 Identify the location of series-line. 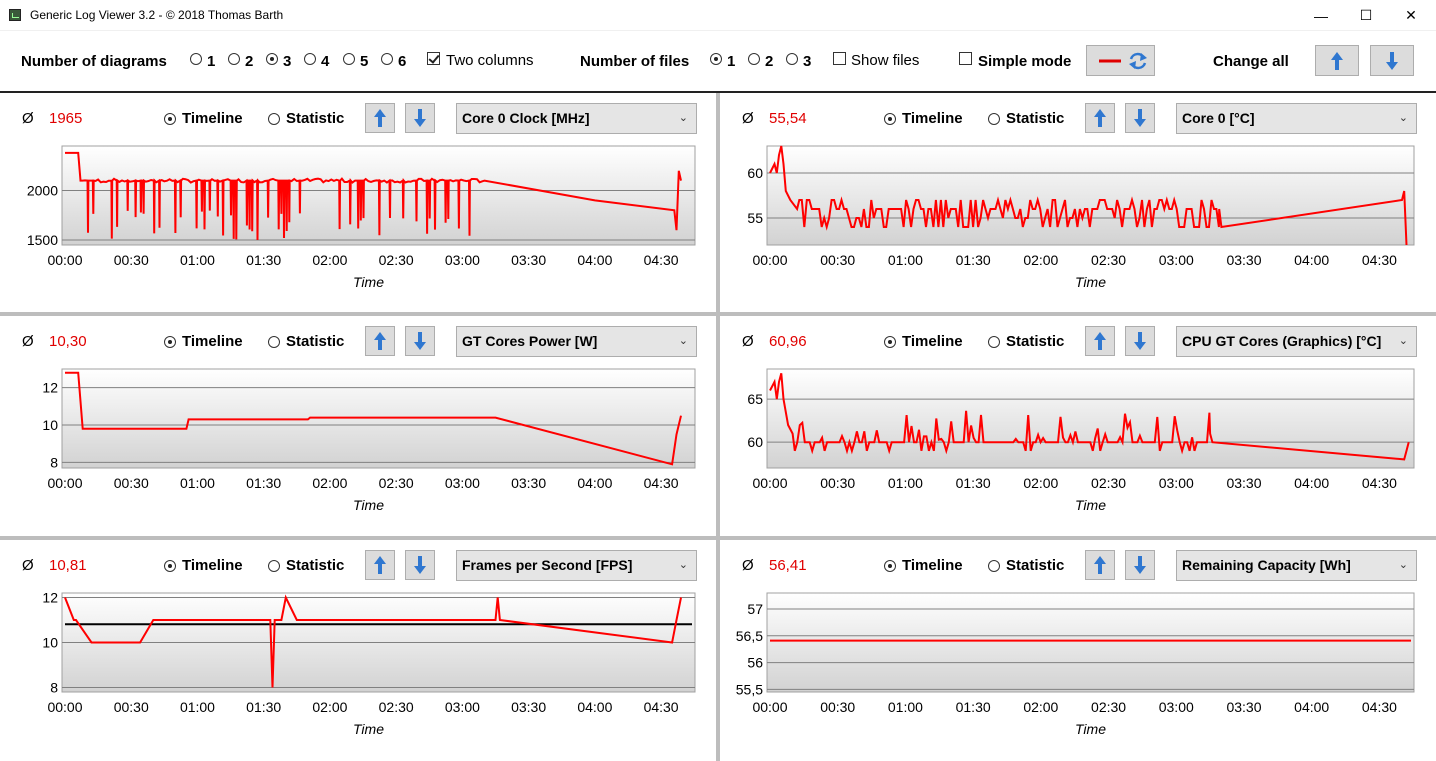
(373, 196).